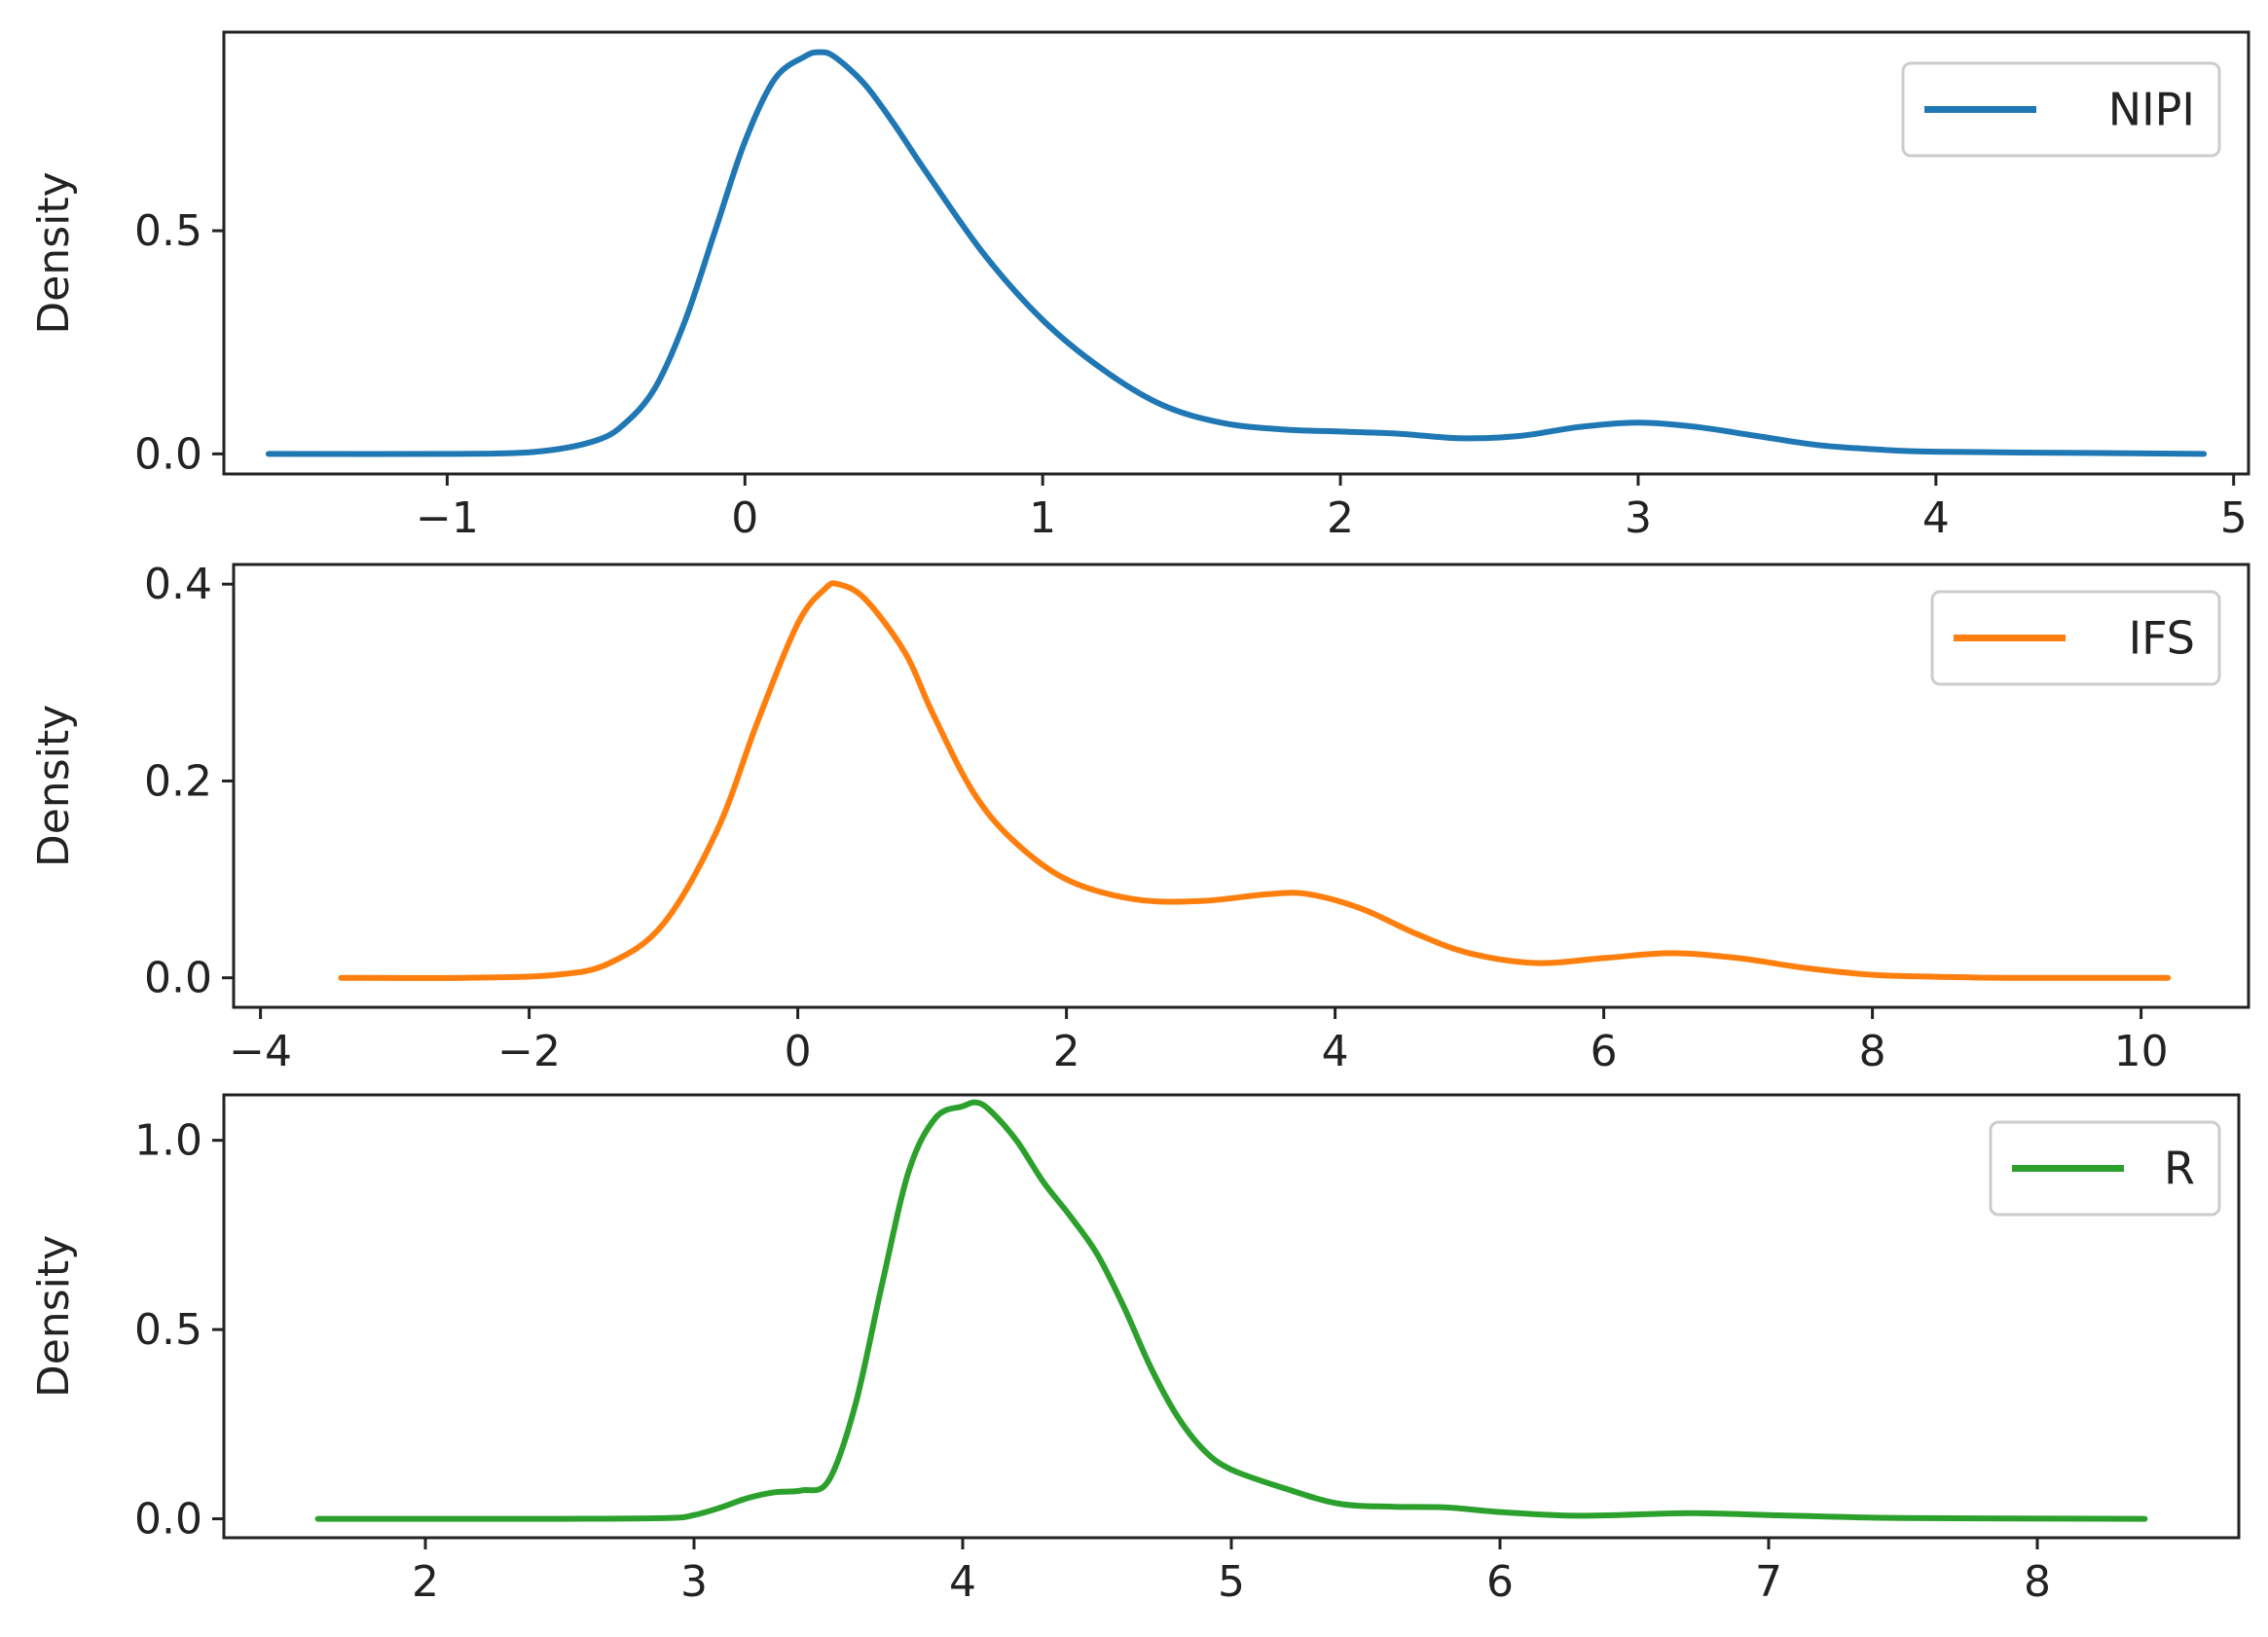 The height and width of the screenshot is (1637, 2268). I want to click on legend: IFS, so click(2075, 638).